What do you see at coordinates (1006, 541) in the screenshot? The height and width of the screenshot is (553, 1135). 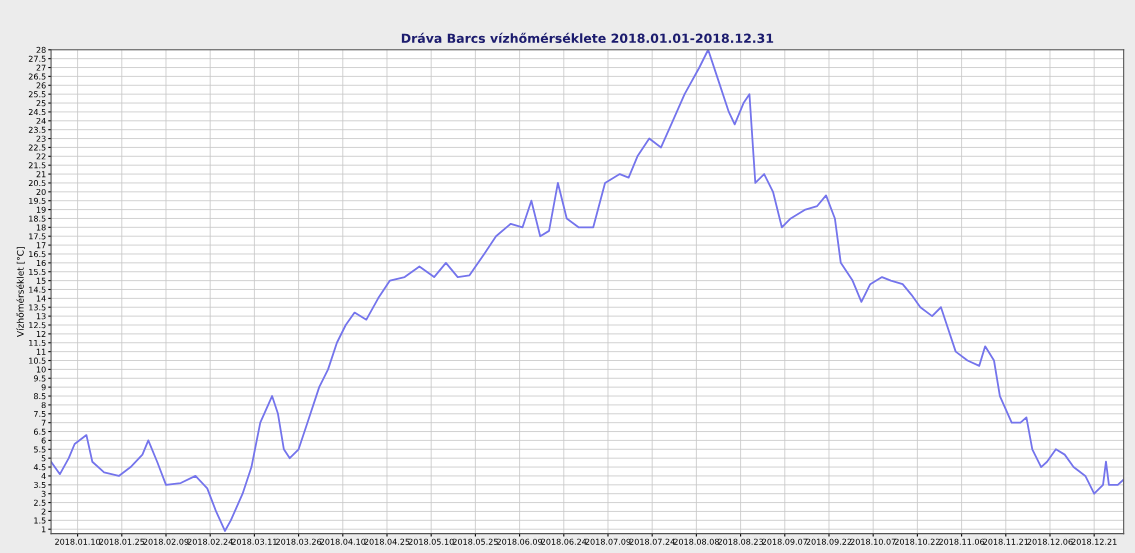 I see `x-tick-label: 2018.11.21` at bounding box center [1006, 541].